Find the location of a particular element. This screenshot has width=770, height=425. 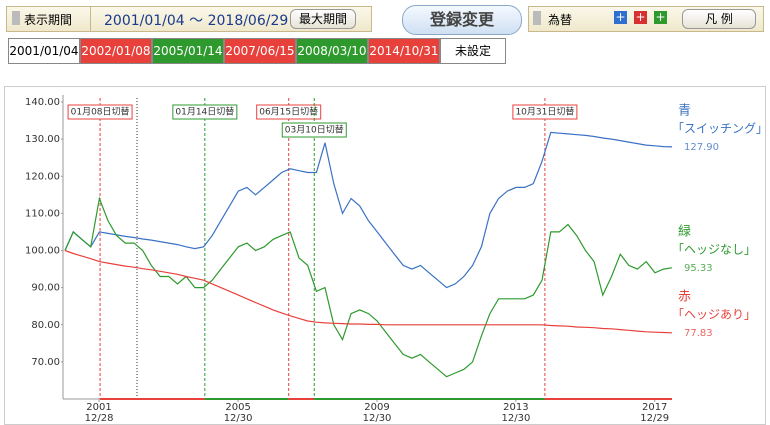

legend-label: 「ヘッジなし」 is located at coordinates (714, 249).